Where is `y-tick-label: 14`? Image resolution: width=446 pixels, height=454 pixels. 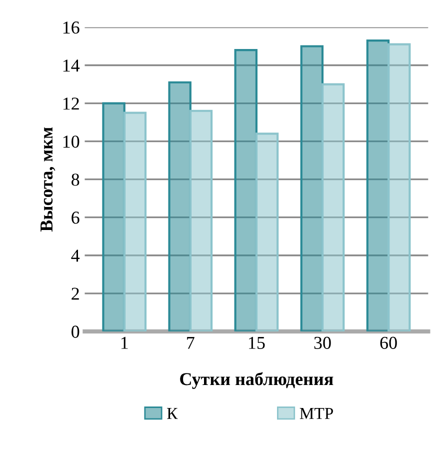
y-tick-label: 14 is located at coordinates (71, 66).